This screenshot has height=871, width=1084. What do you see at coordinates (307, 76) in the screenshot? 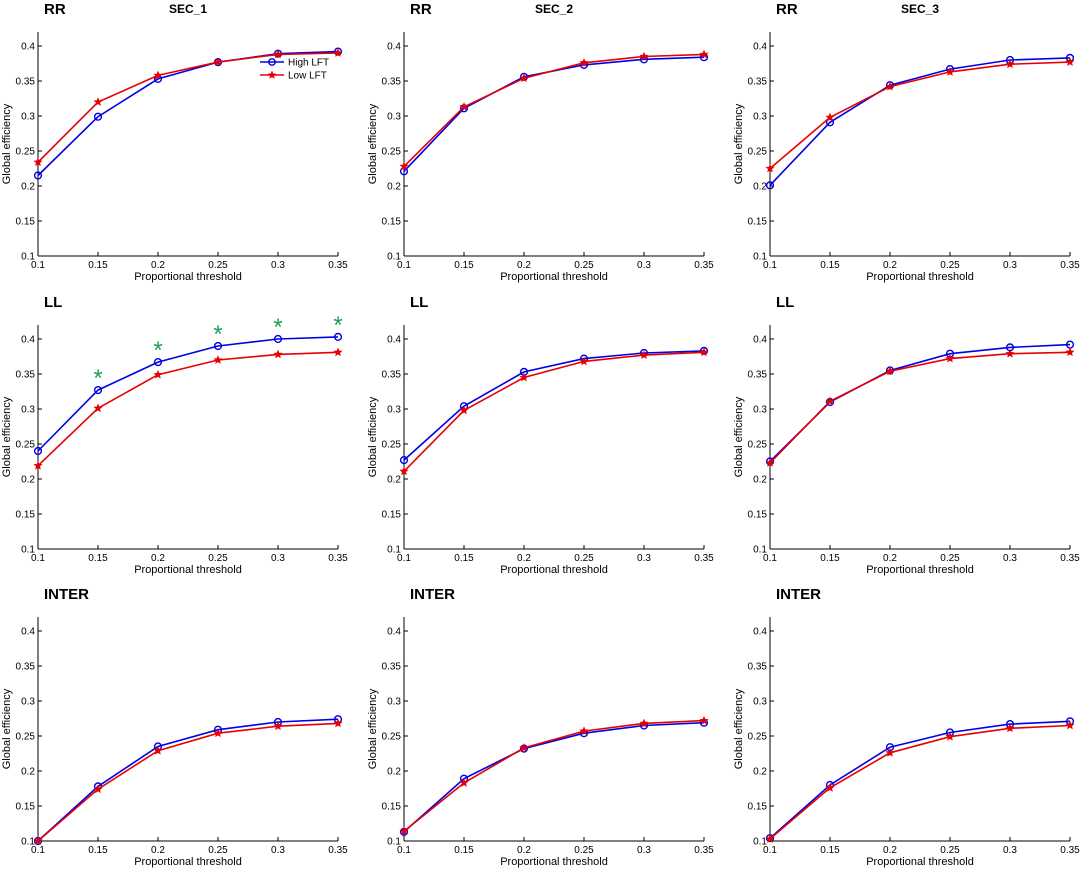
I see `legend-label: Low LFT` at bounding box center [307, 76].